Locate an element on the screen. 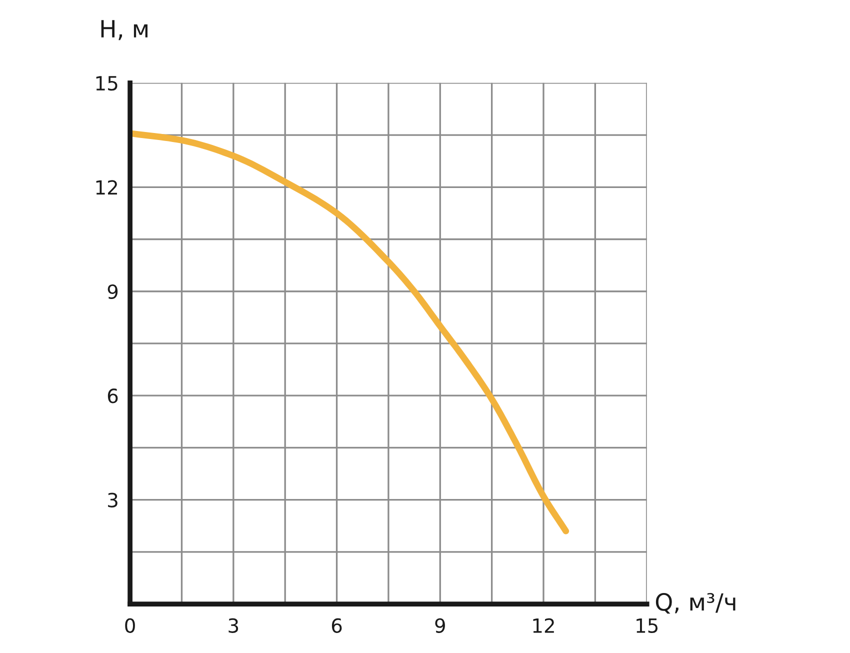 This screenshot has height=653, width=850. y-tick-label: 3 is located at coordinates (113, 500).